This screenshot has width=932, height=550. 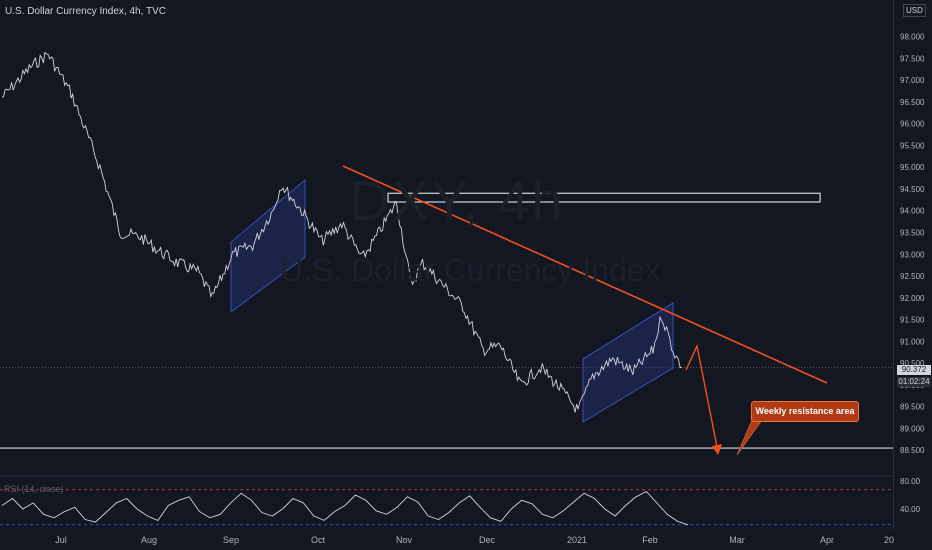 I want to click on watermark-symbol: DXY, 4h, so click(x=457, y=200).